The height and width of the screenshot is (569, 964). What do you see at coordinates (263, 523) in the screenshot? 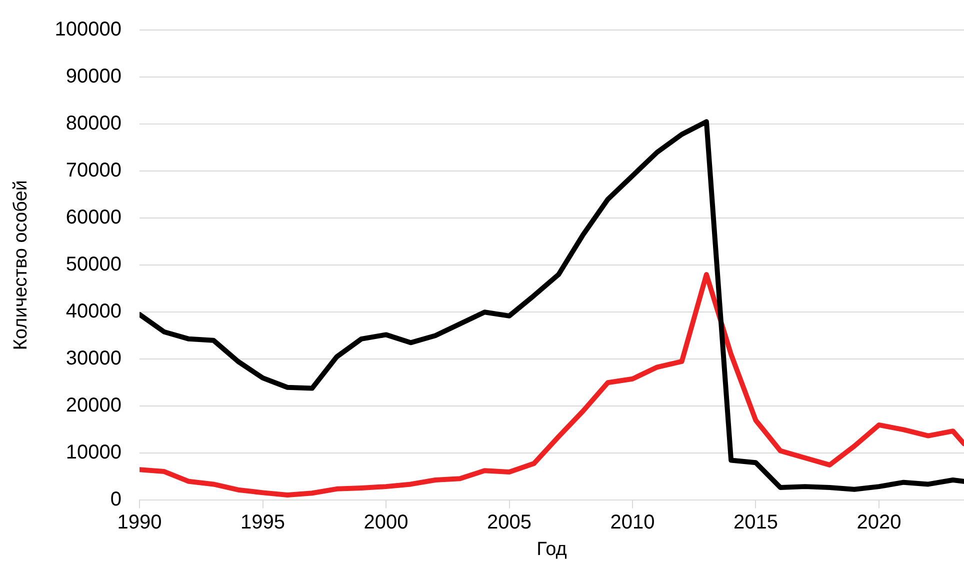
I see `x-tick-label: 1995` at bounding box center [263, 523].